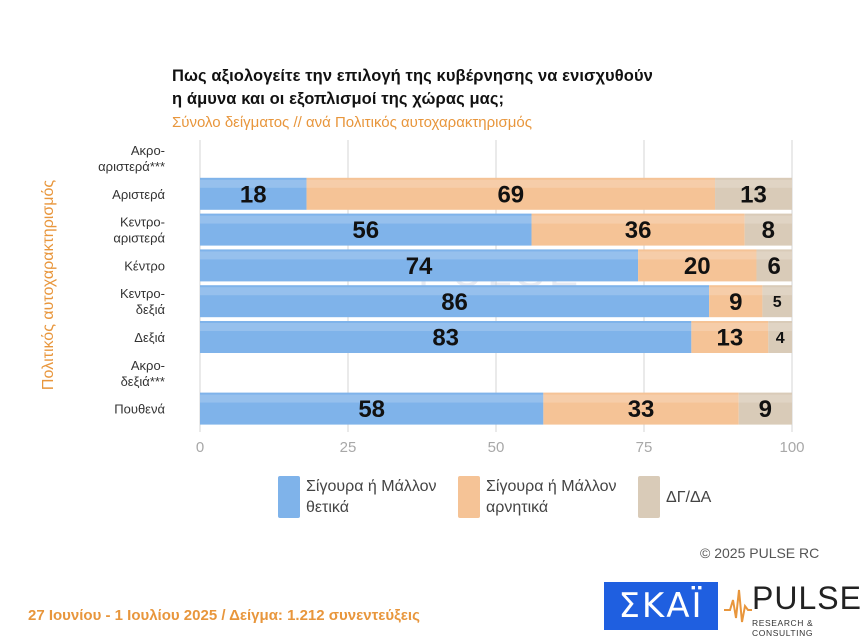  I want to click on data-label: 5, so click(777, 302).